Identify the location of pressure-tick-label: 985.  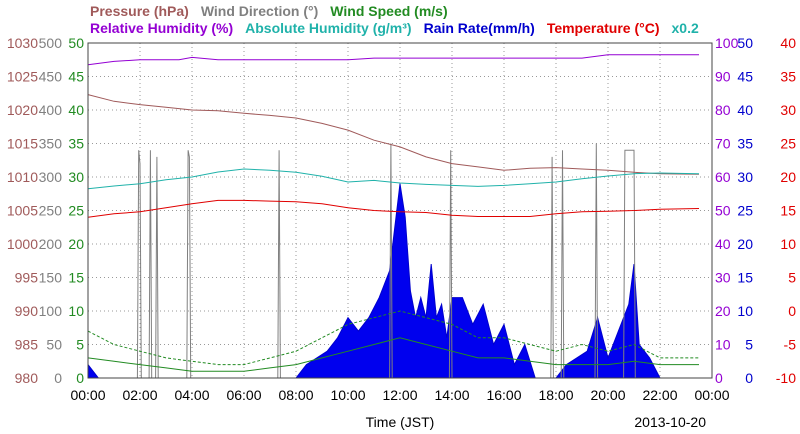
(27, 345).